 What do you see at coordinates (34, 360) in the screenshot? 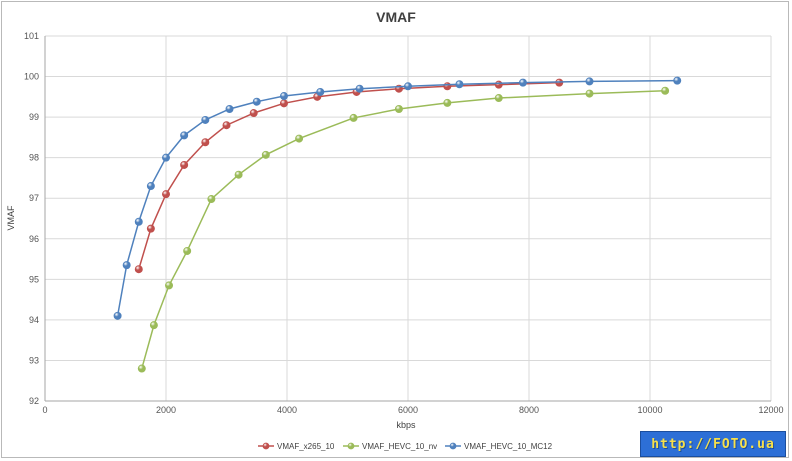
I see `y-tick-label: 93` at bounding box center [34, 360].